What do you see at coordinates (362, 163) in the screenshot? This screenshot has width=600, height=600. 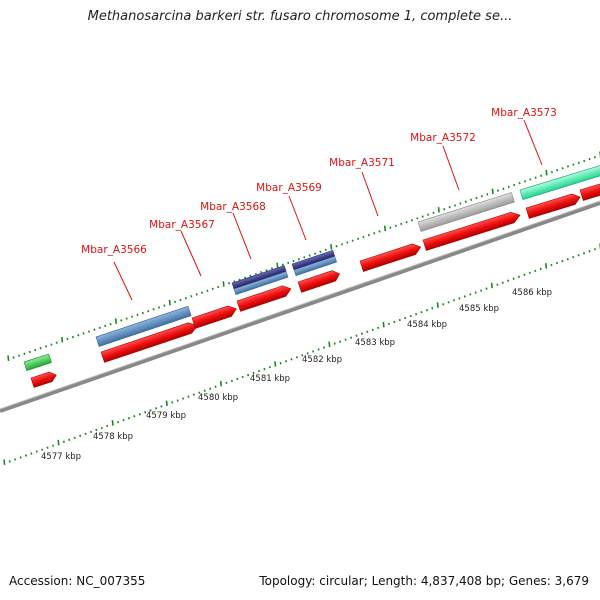 I see `gene-label-mbar-a3571: Mbar_A3571` at bounding box center [362, 163].